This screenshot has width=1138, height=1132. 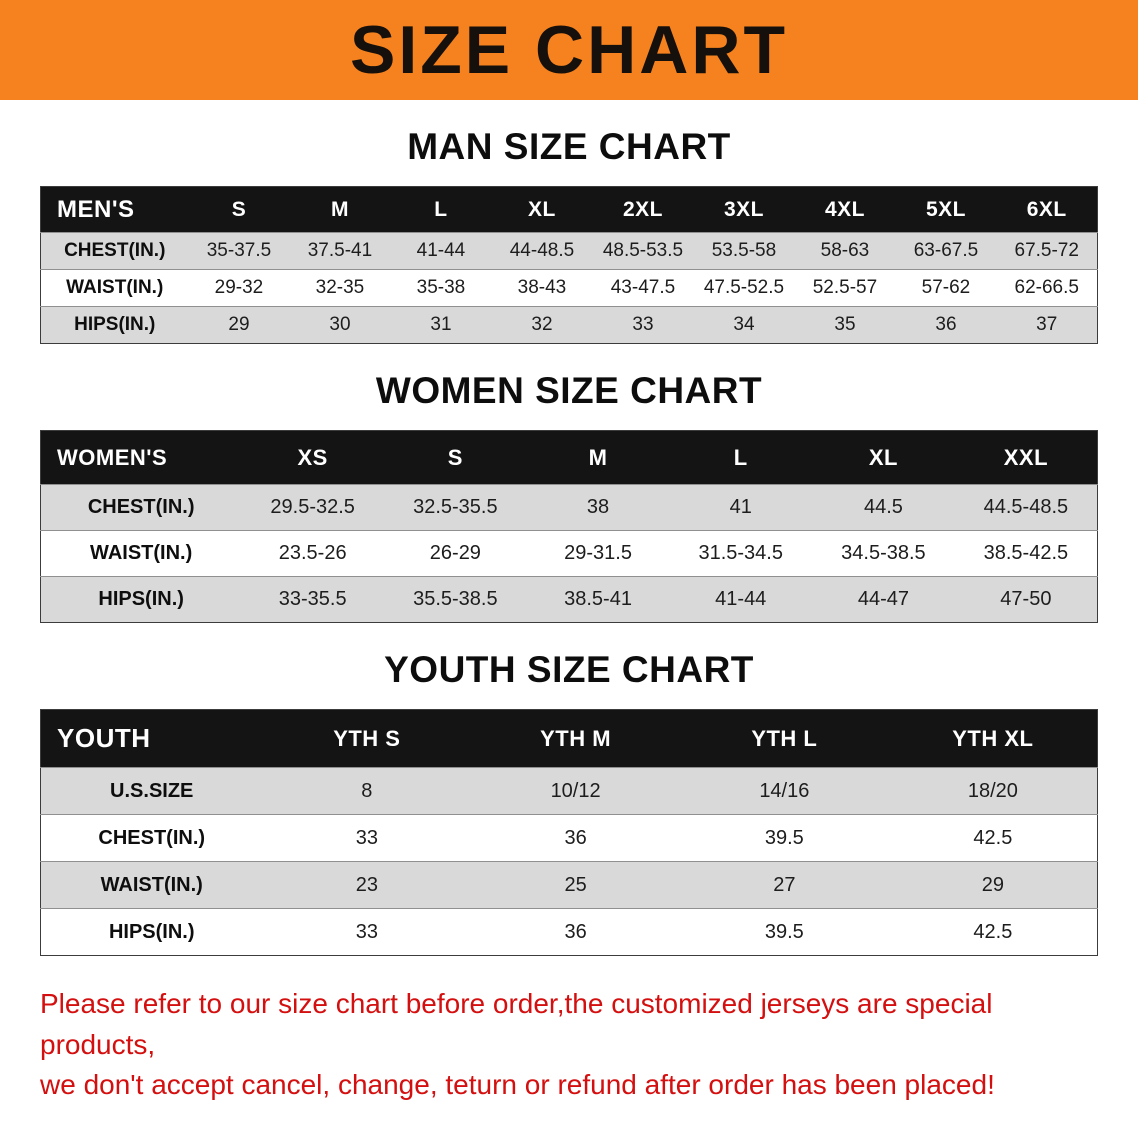 What do you see at coordinates (1026, 457) in the screenshot?
I see `column-header: XXL` at bounding box center [1026, 457].